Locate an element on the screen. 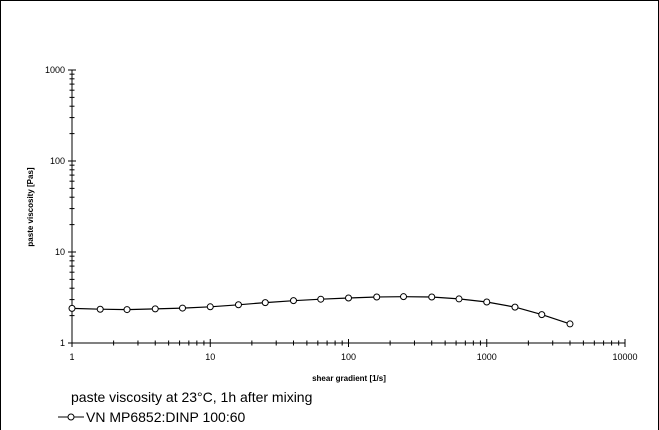 The width and height of the screenshot is (659, 430). y-tick-label: 1 is located at coordinates (62, 343).